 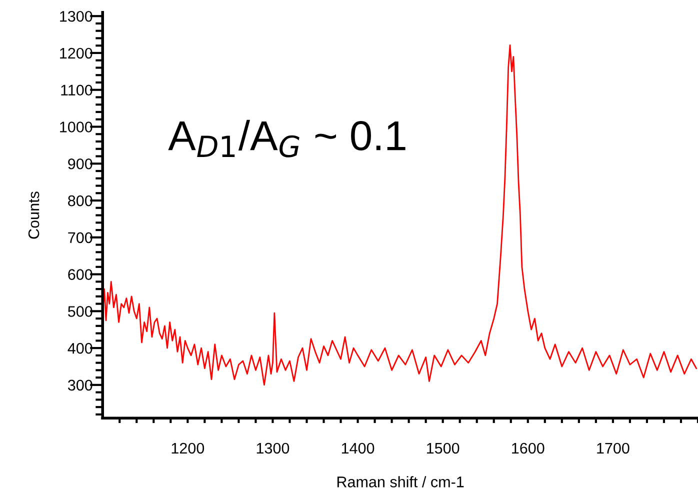 What do you see at coordinates (528, 448) in the screenshot?
I see `x-tick-label: 1600` at bounding box center [528, 448].